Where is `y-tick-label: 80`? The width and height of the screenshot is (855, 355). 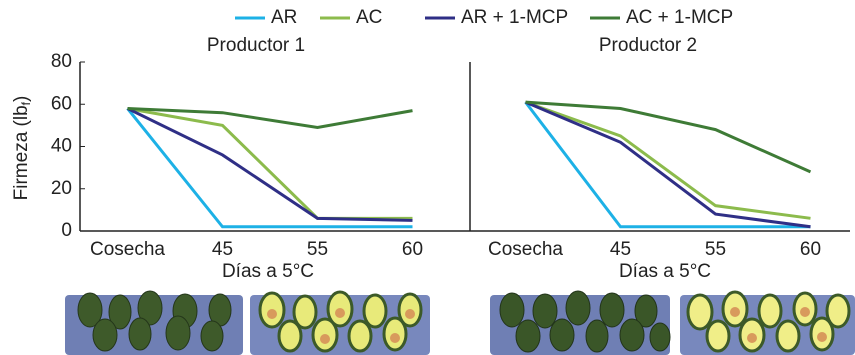
y-tick-label: 80 is located at coordinates (61, 61).